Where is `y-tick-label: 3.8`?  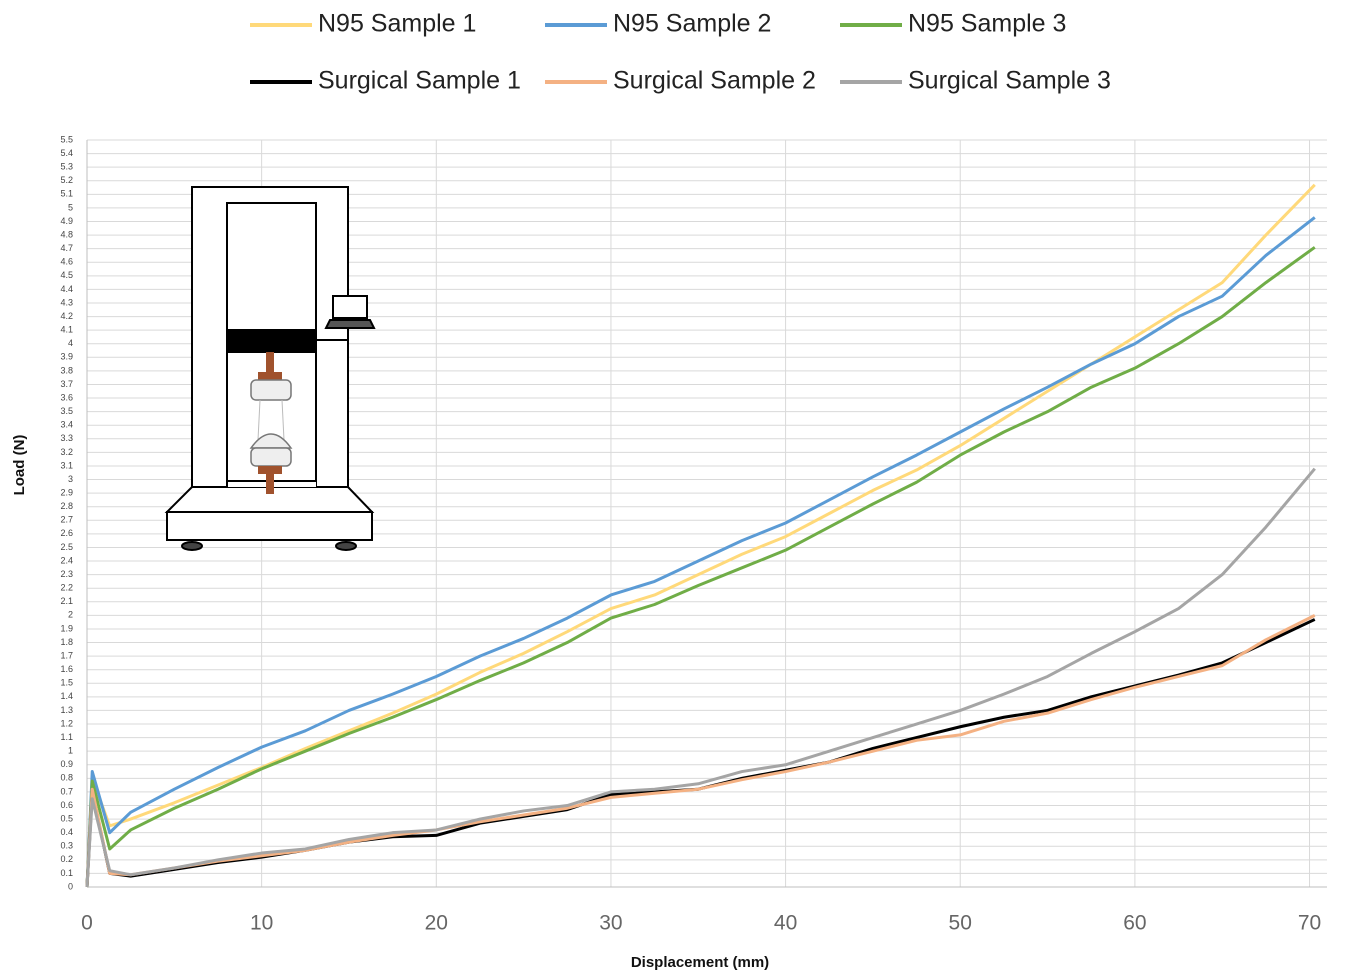
y-tick-label: 3.8 is located at coordinates (66, 370).